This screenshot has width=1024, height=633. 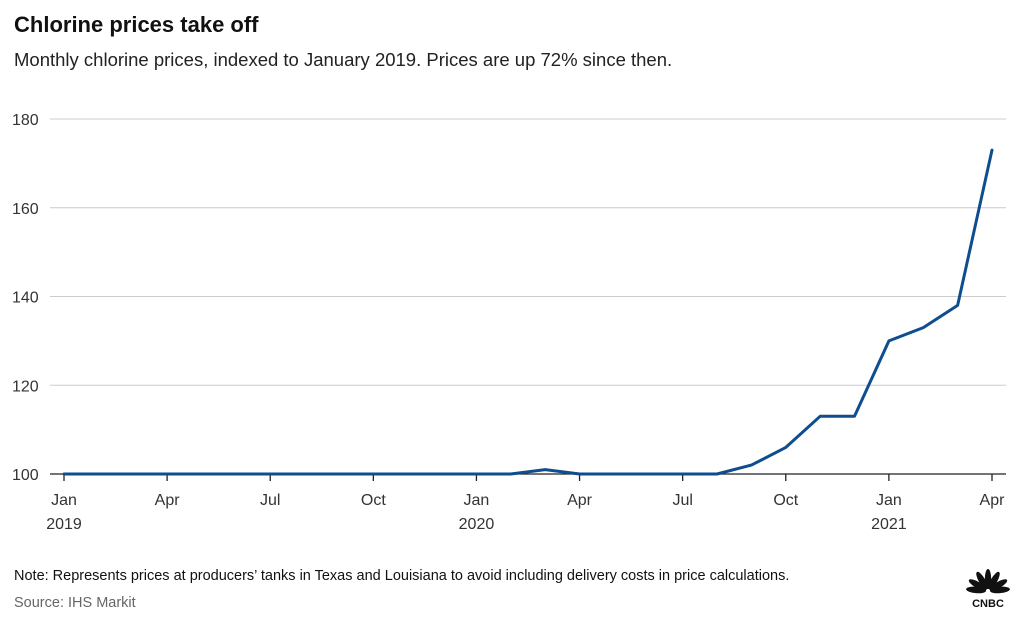 What do you see at coordinates (25, 209) in the screenshot?
I see `y-tick-label: 160` at bounding box center [25, 209].